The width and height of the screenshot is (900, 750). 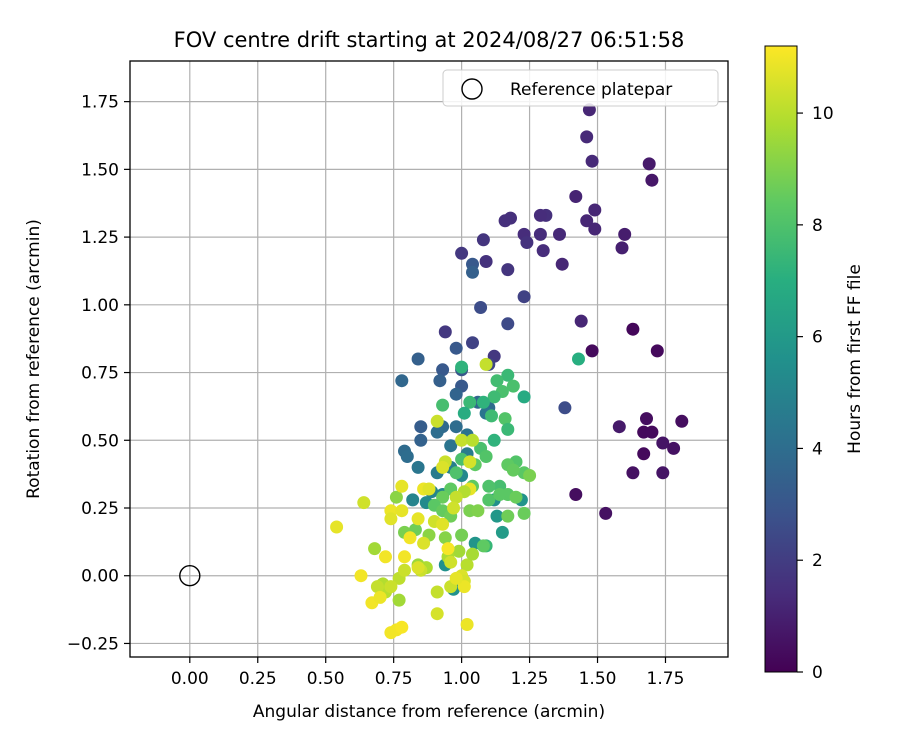 What do you see at coordinates (530, 679) in the screenshot?
I see `x-tick-label: 1.25` at bounding box center [530, 679].